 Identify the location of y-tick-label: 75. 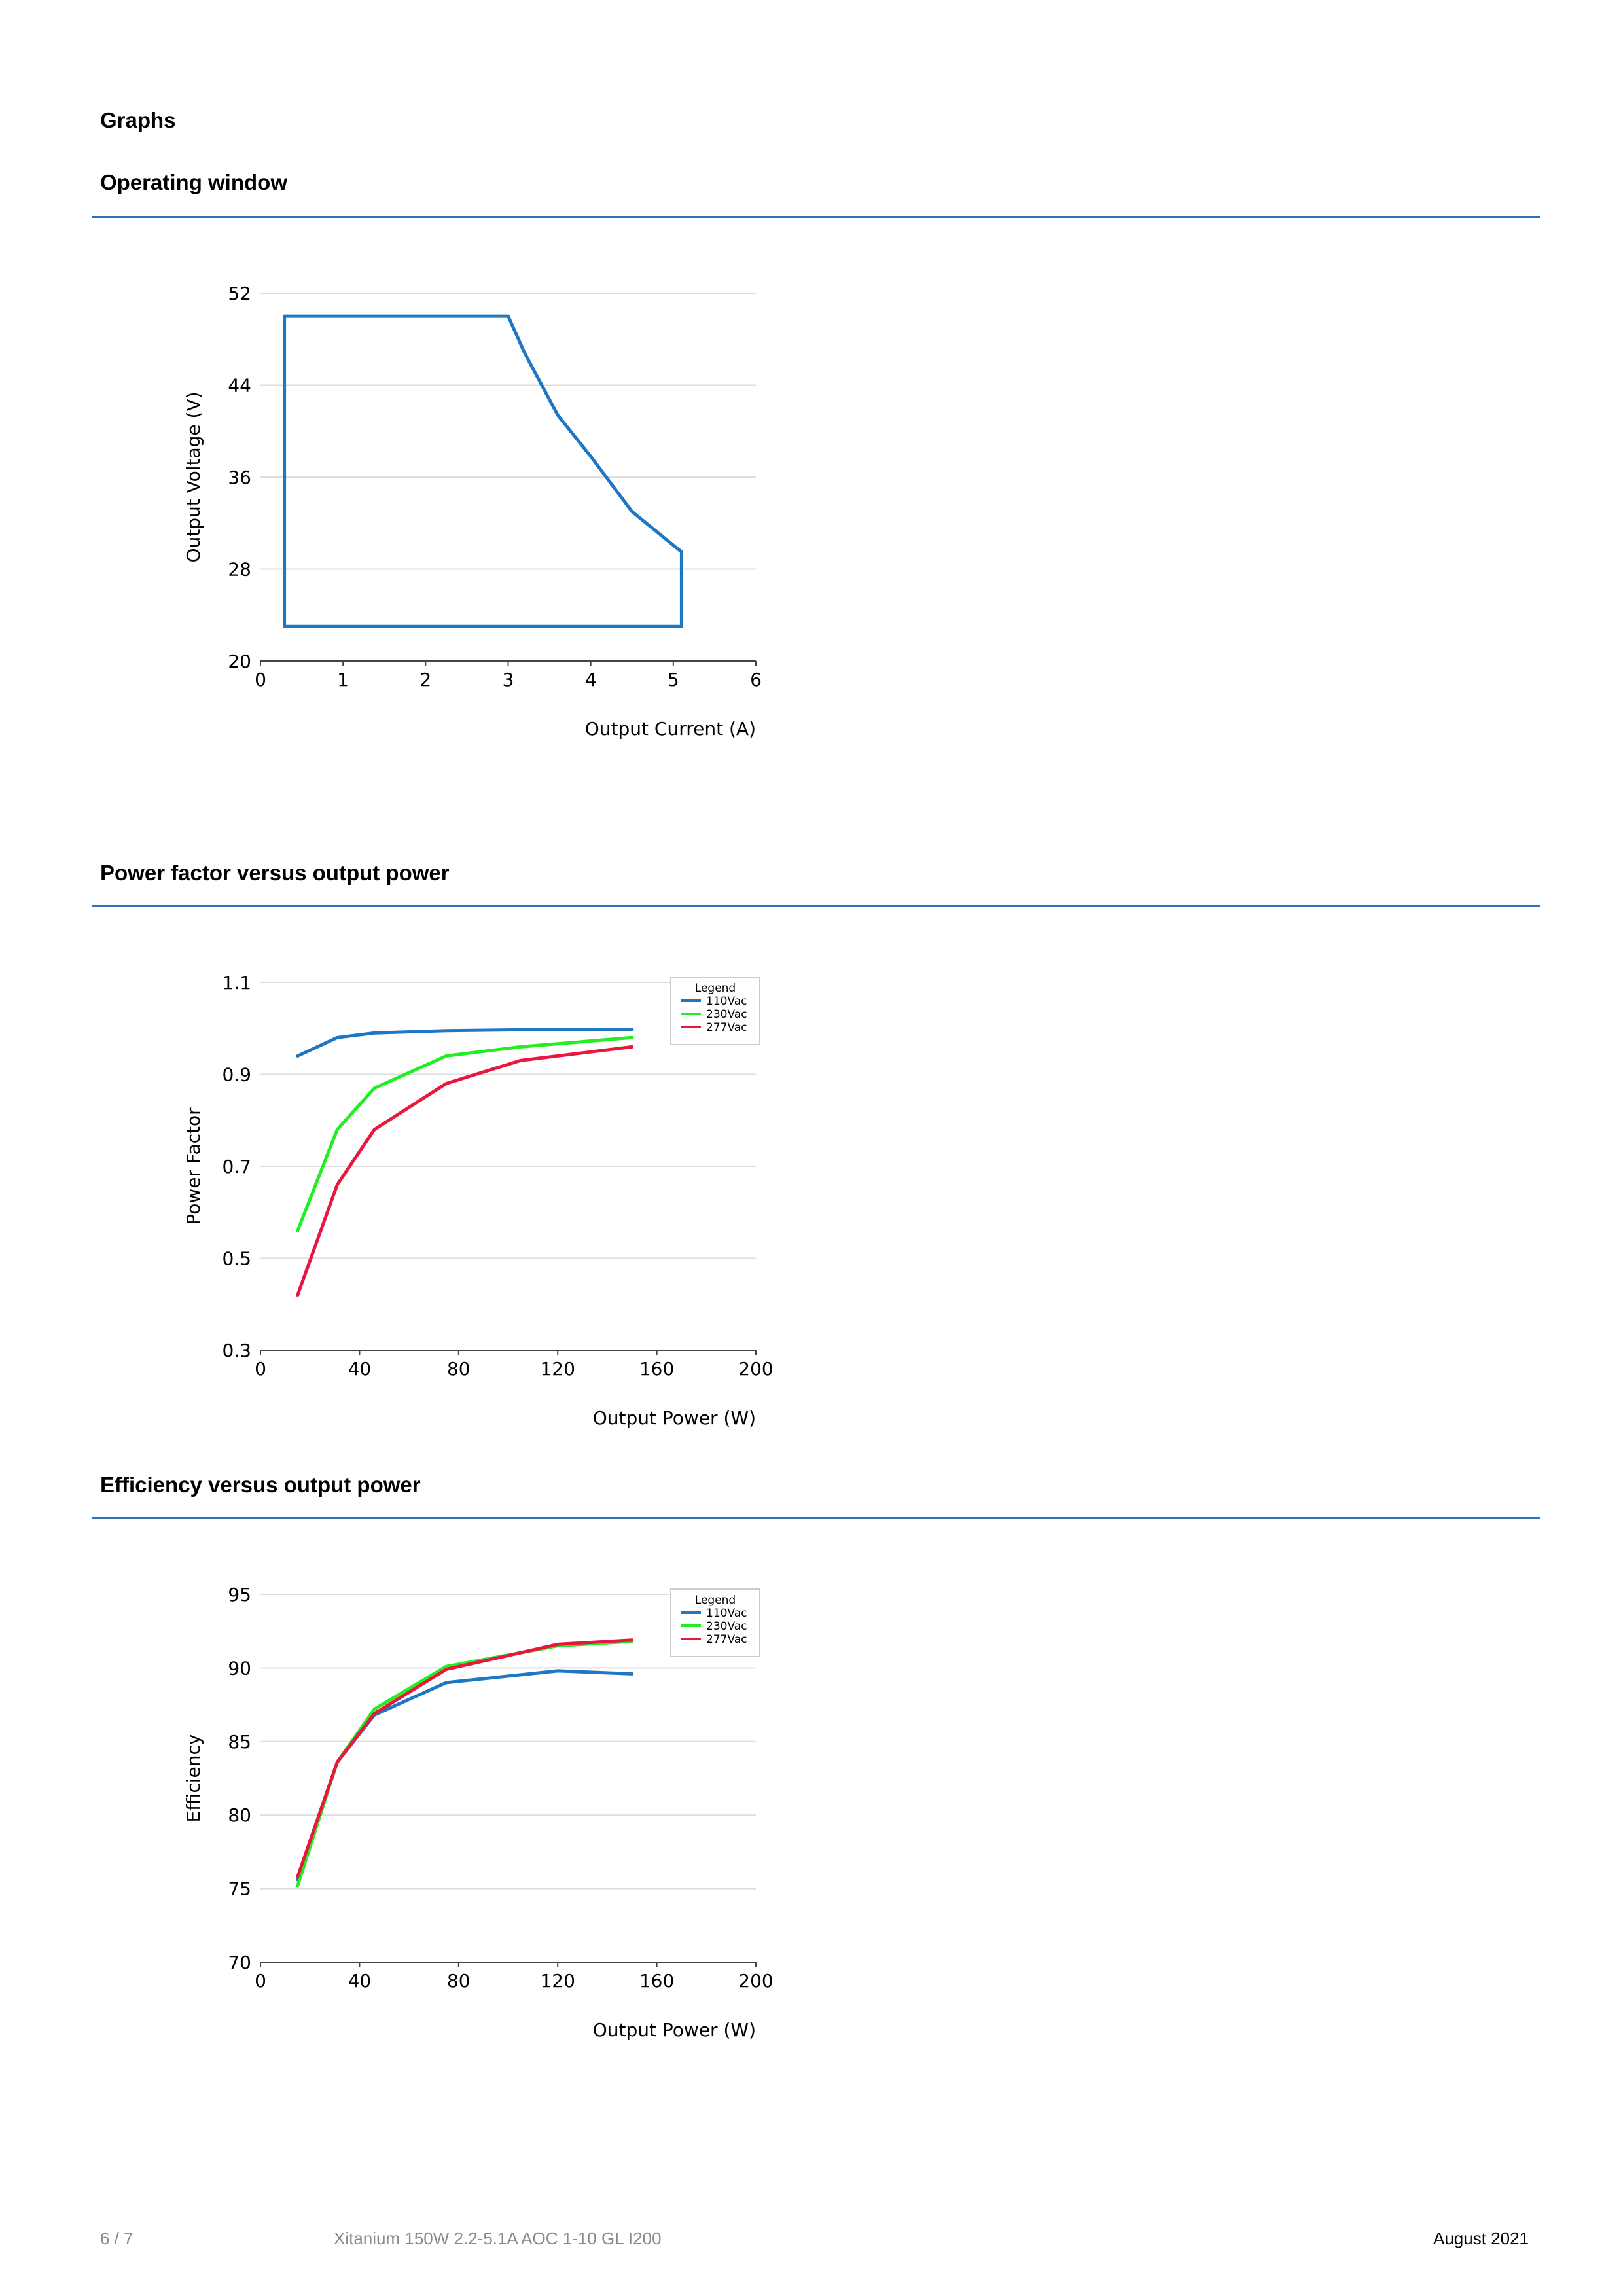
(239, 1889).